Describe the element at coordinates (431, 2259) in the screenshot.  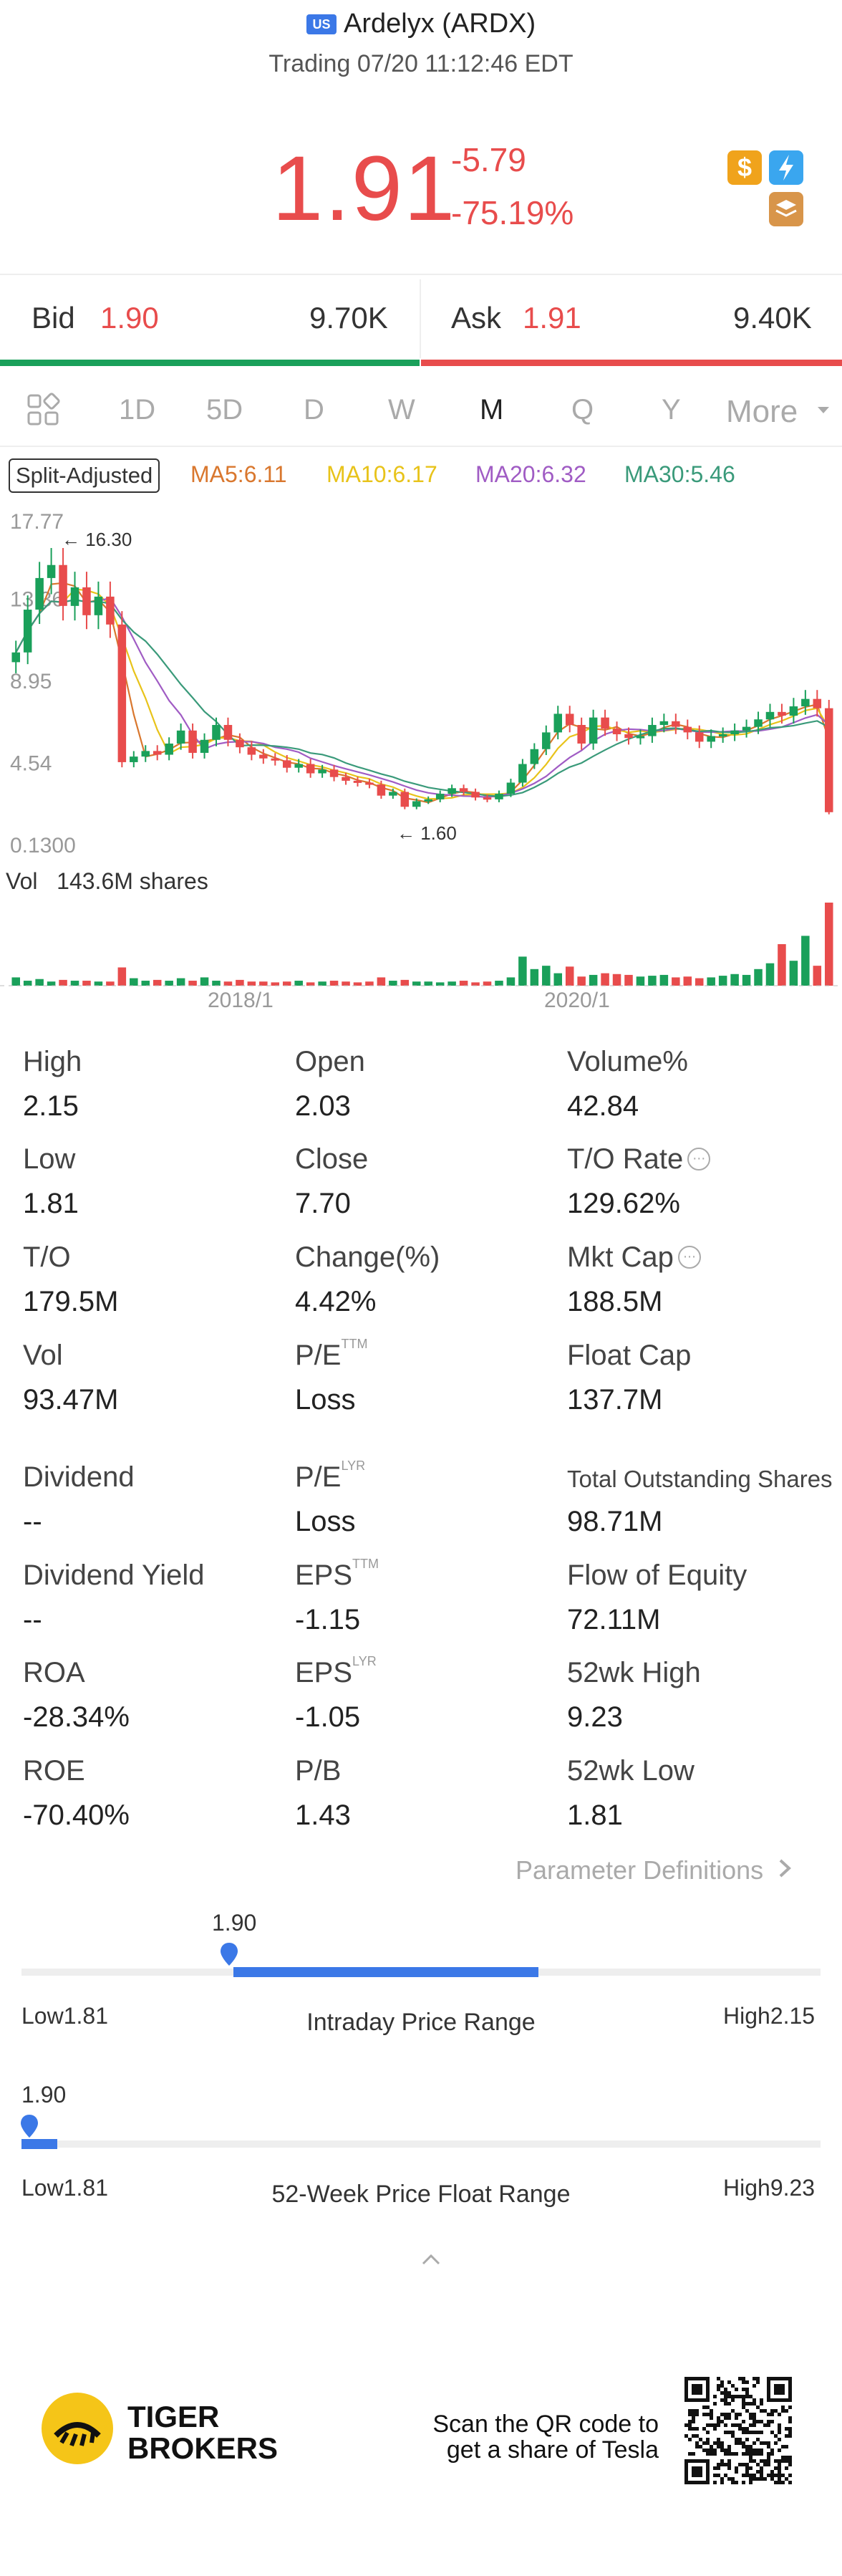
I see `chevron-up-icon` at that location.